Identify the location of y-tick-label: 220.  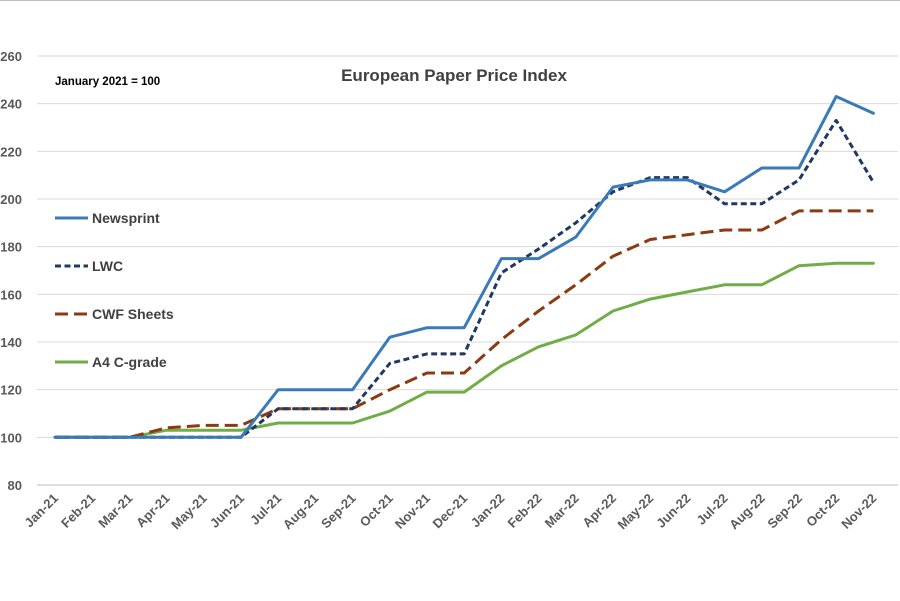
(11, 151).